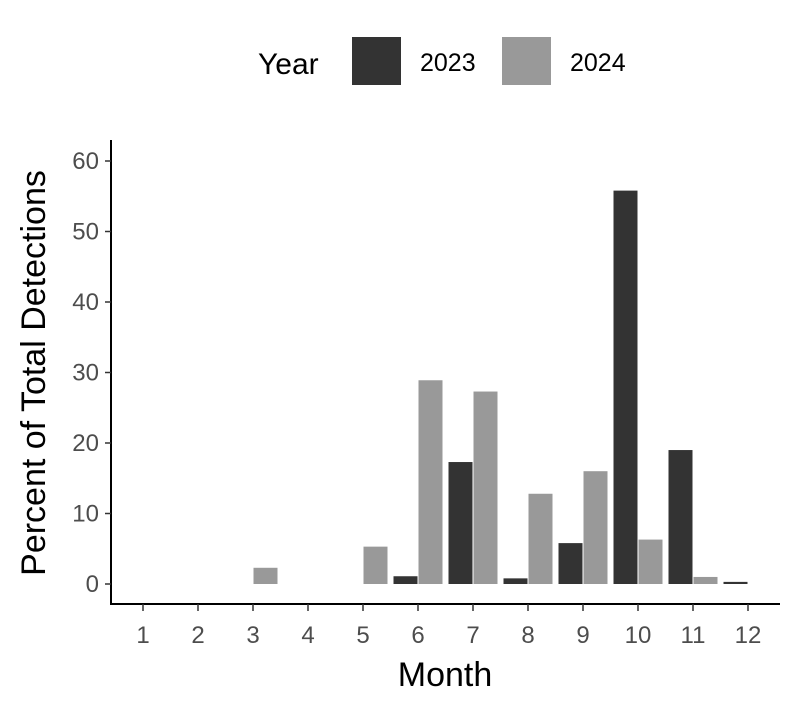  What do you see at coordinates (448, 63) in the screenshot?
I see `legend-label-2023: 2023` at bounding box center [448, 63].